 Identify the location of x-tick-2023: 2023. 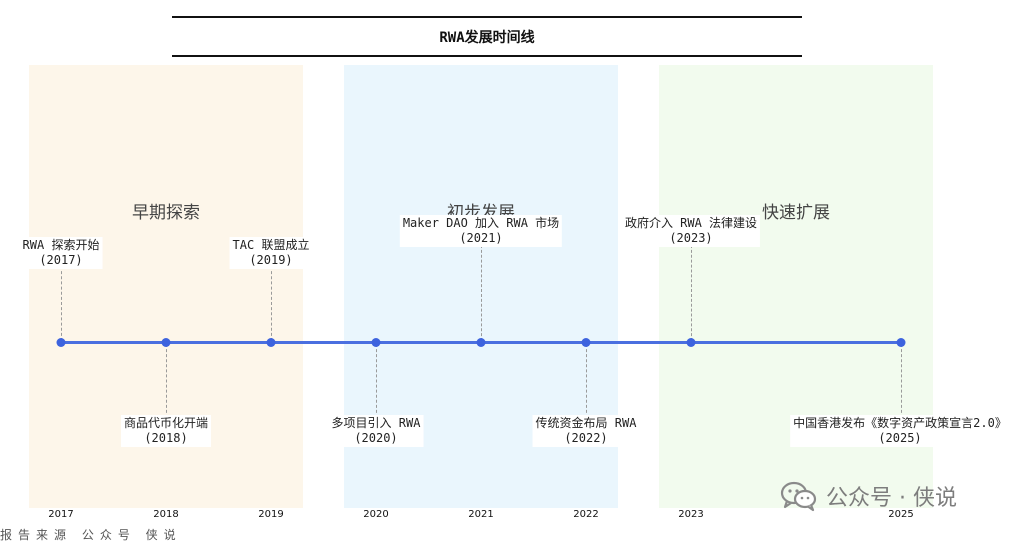
(691, 514).